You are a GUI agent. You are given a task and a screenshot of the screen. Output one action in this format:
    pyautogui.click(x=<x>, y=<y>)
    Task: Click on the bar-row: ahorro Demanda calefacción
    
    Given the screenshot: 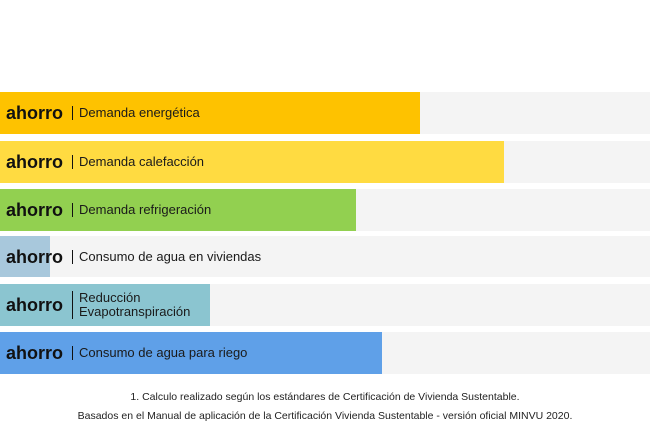 What is the action you would take?
    pyautogui.click(x=325, y=162)
    